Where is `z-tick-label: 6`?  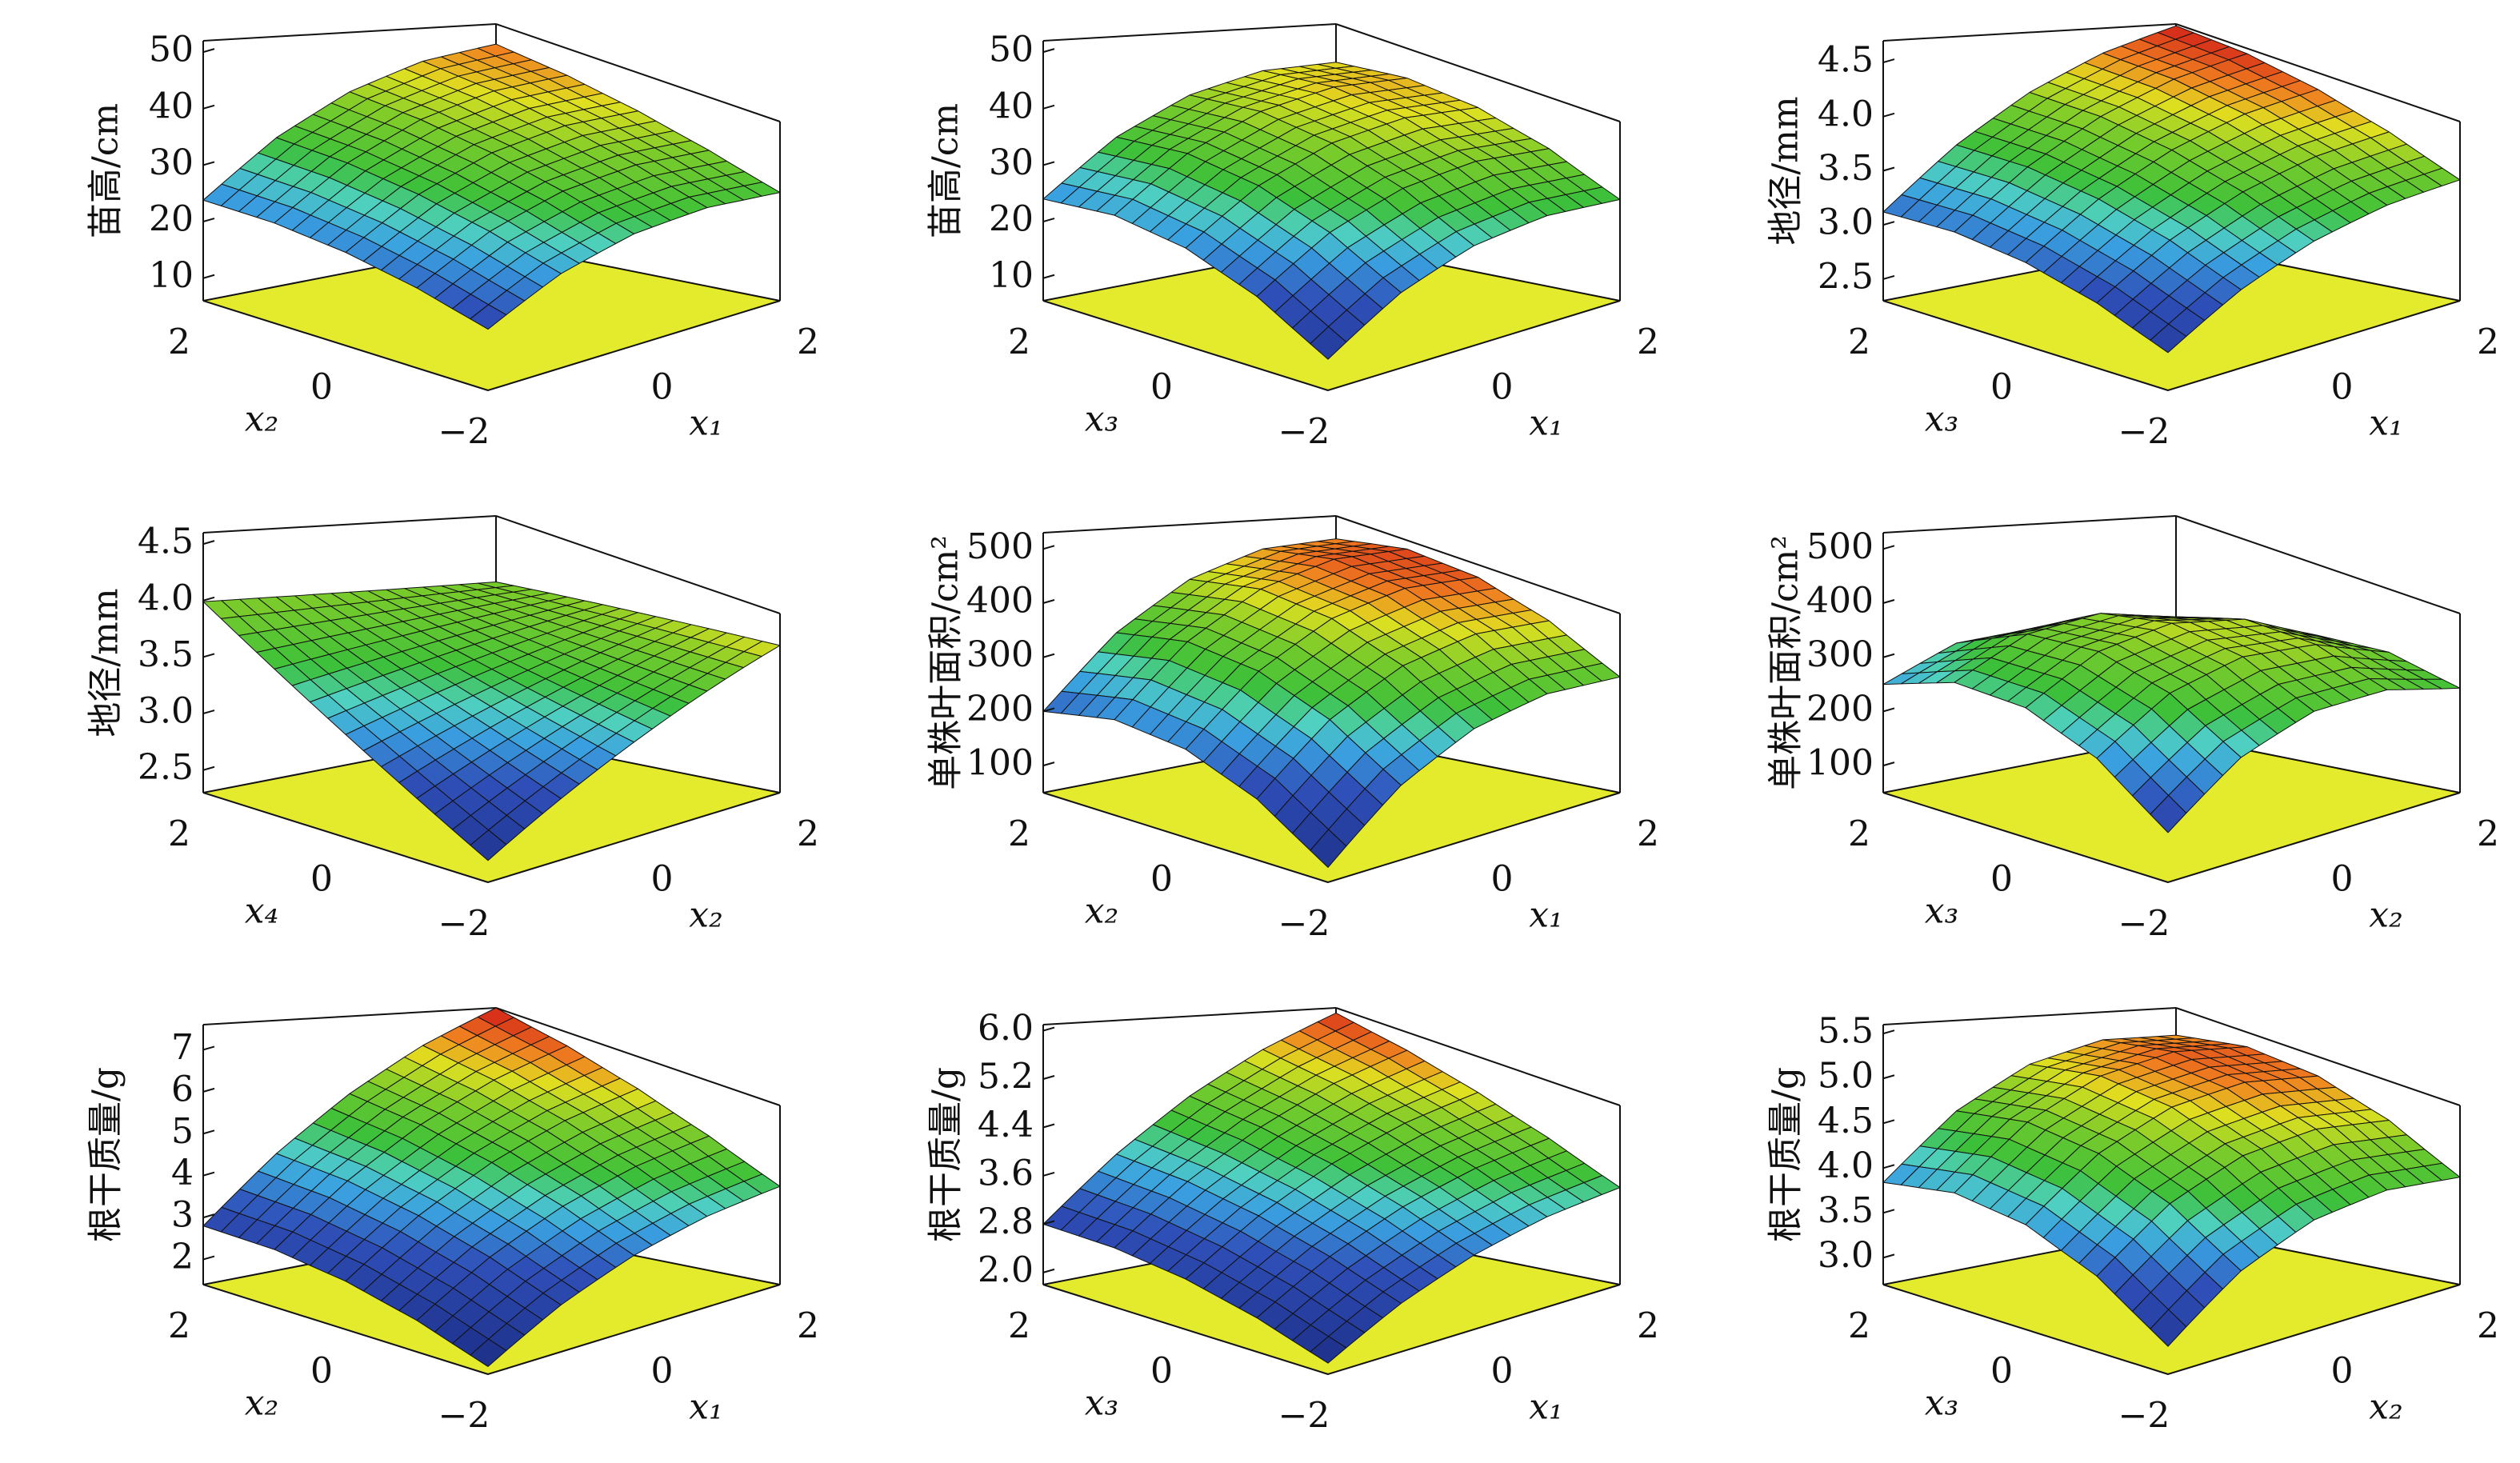 z-tick-label: 6 is located at coordinates (182, 1089).